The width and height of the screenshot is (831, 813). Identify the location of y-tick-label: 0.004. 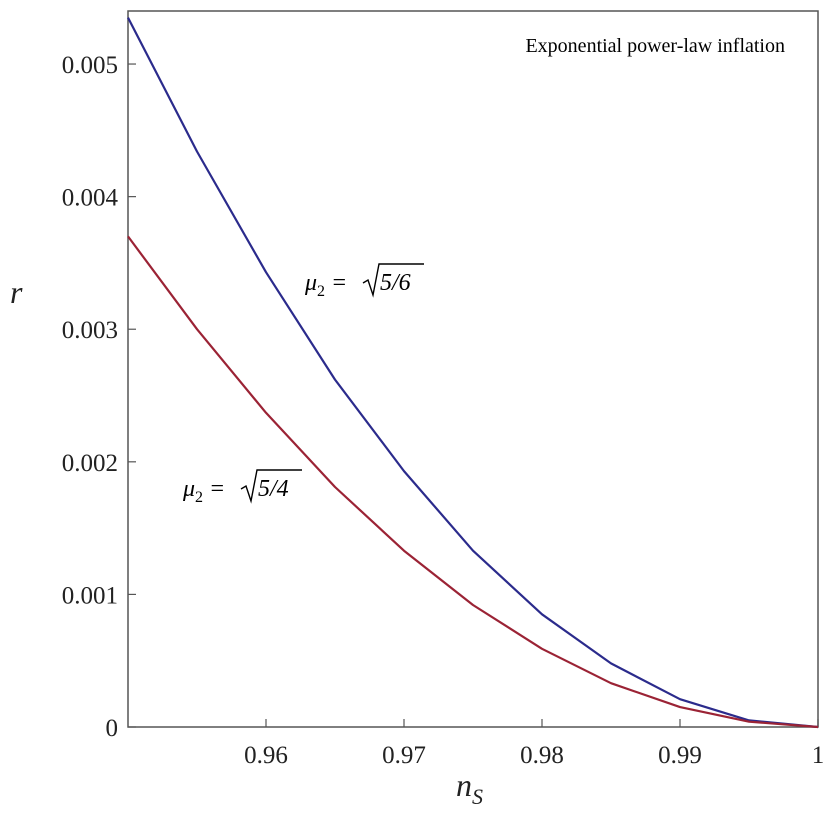
(90, 198).